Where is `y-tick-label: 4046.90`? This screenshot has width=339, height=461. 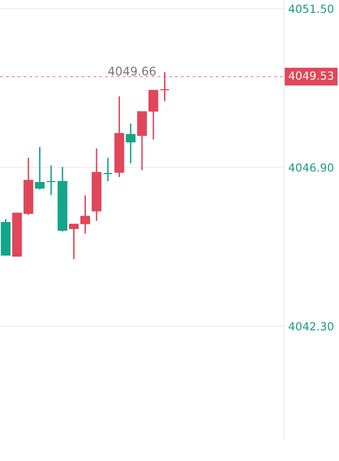
y-tick-label: 4046.90 is located at coordinates (311, 167).